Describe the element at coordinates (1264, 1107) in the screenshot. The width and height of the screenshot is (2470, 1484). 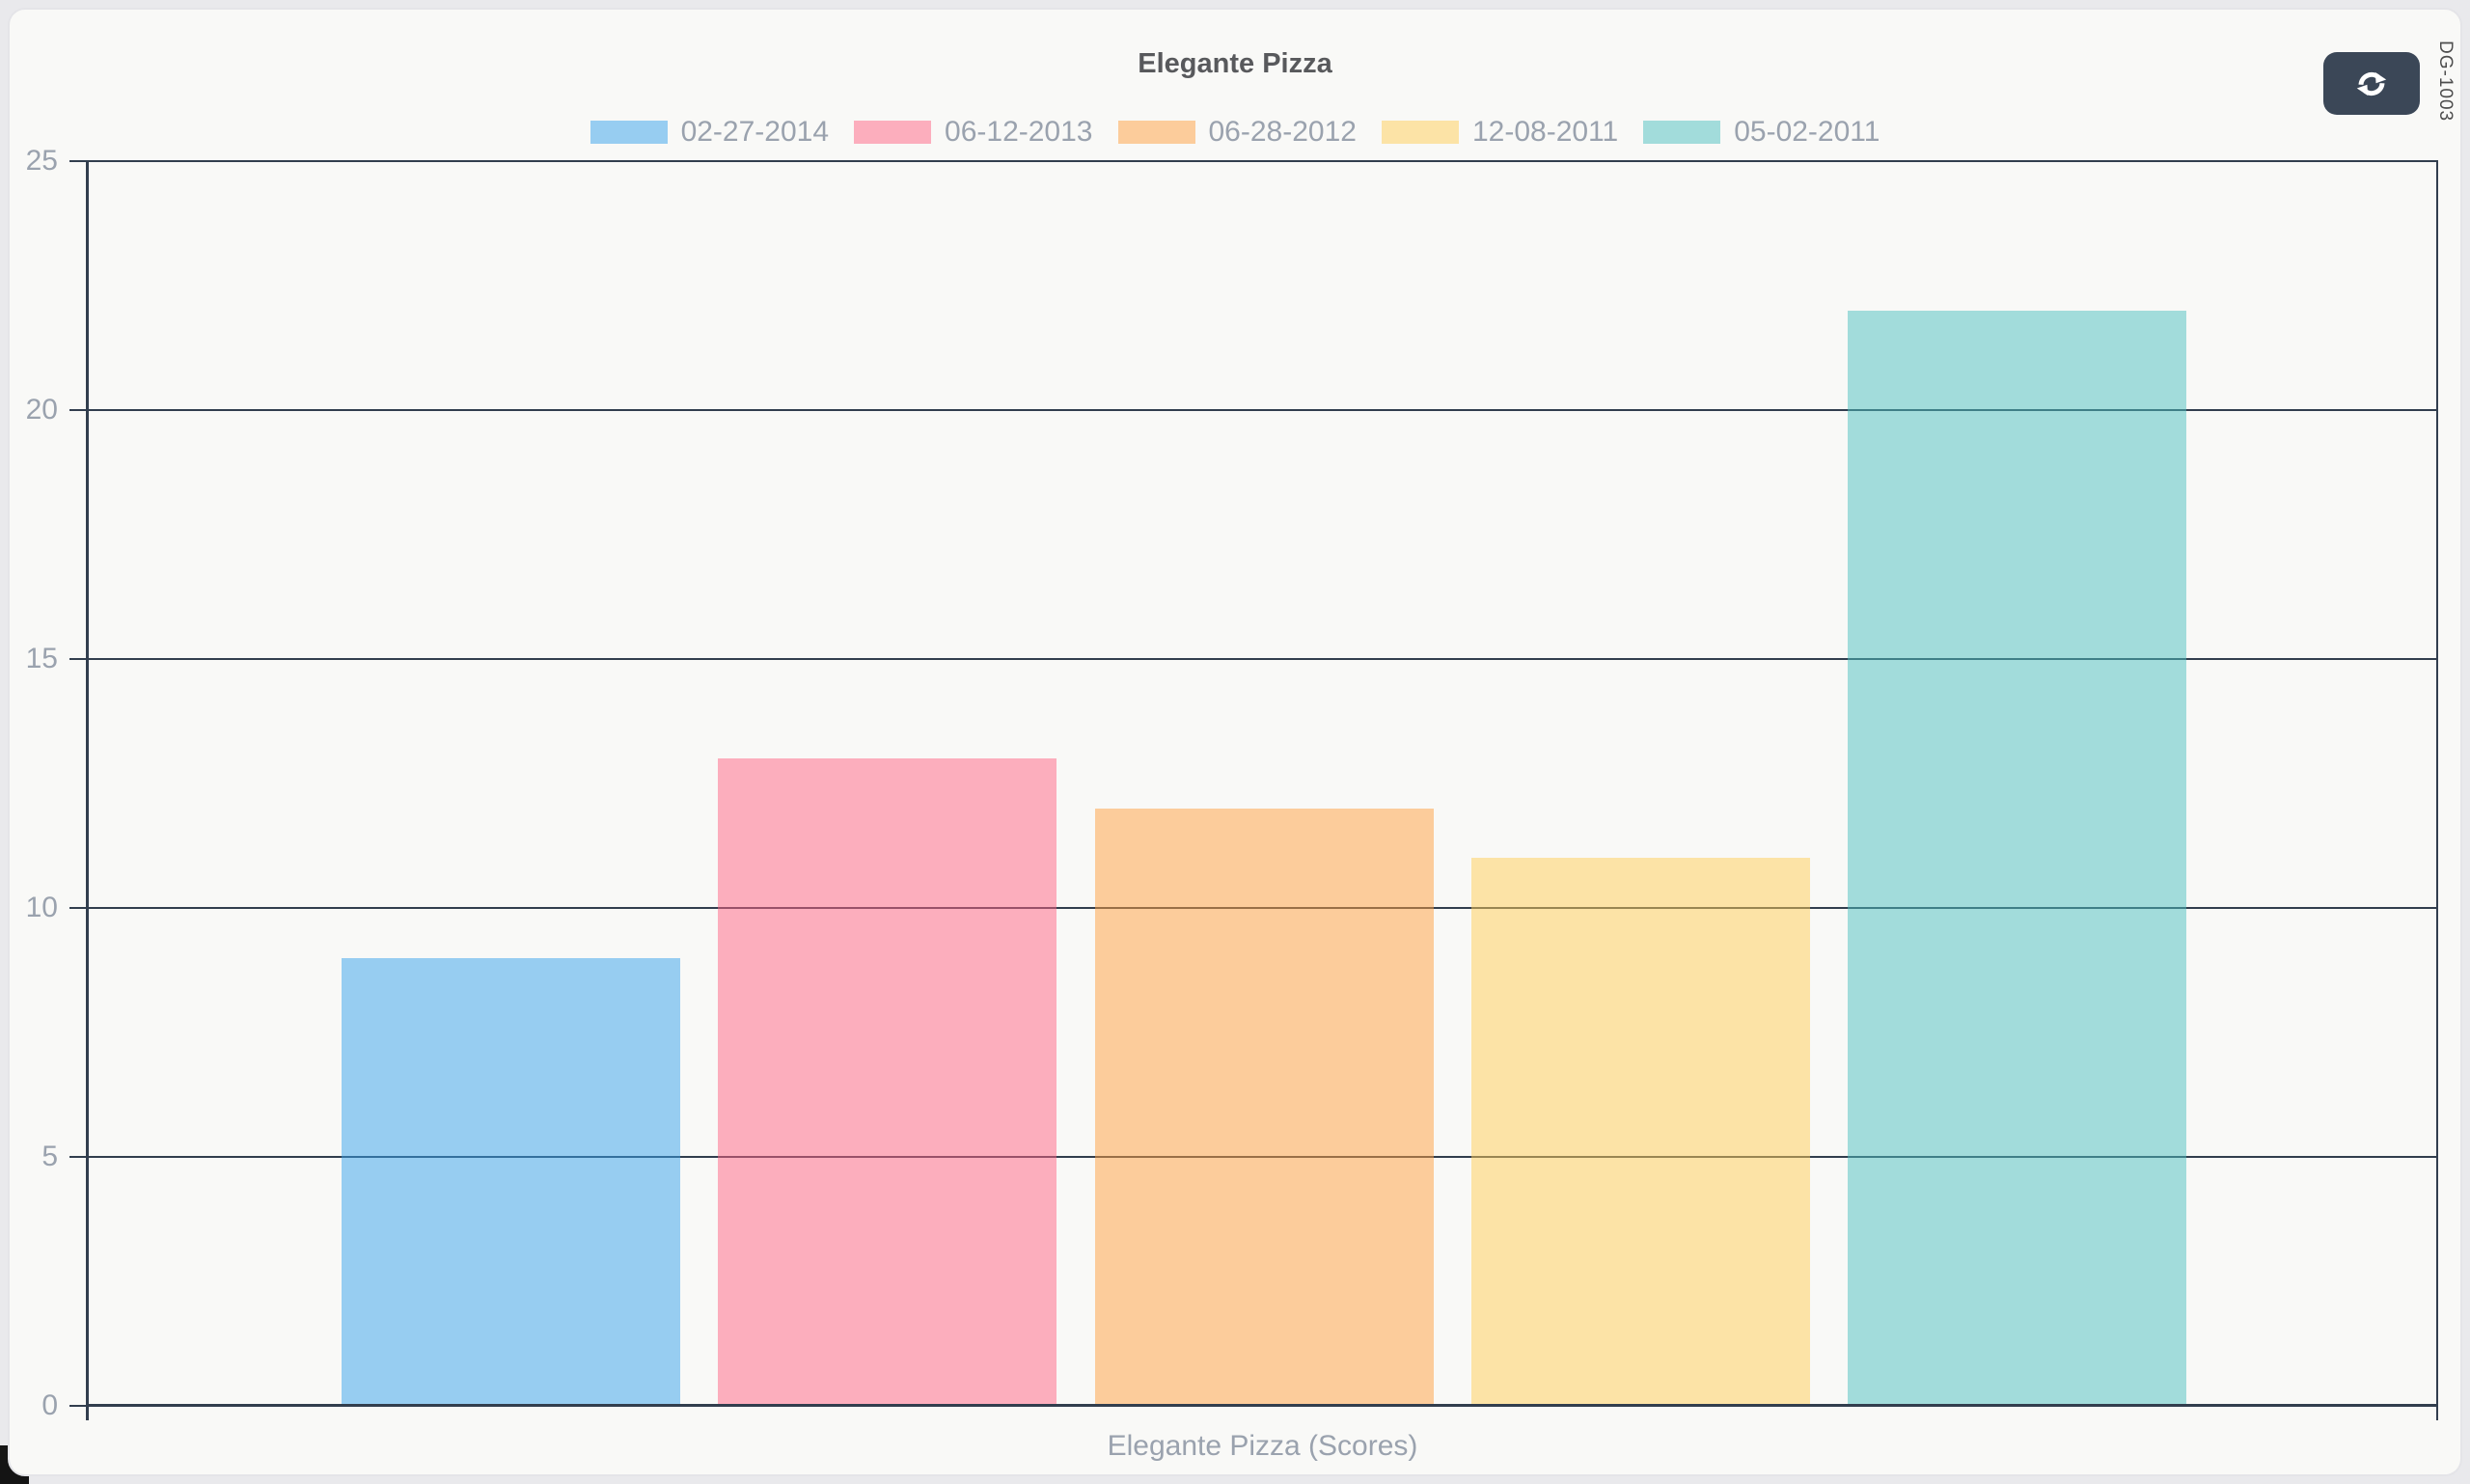
I see `bar-06-28-2012` at that location.